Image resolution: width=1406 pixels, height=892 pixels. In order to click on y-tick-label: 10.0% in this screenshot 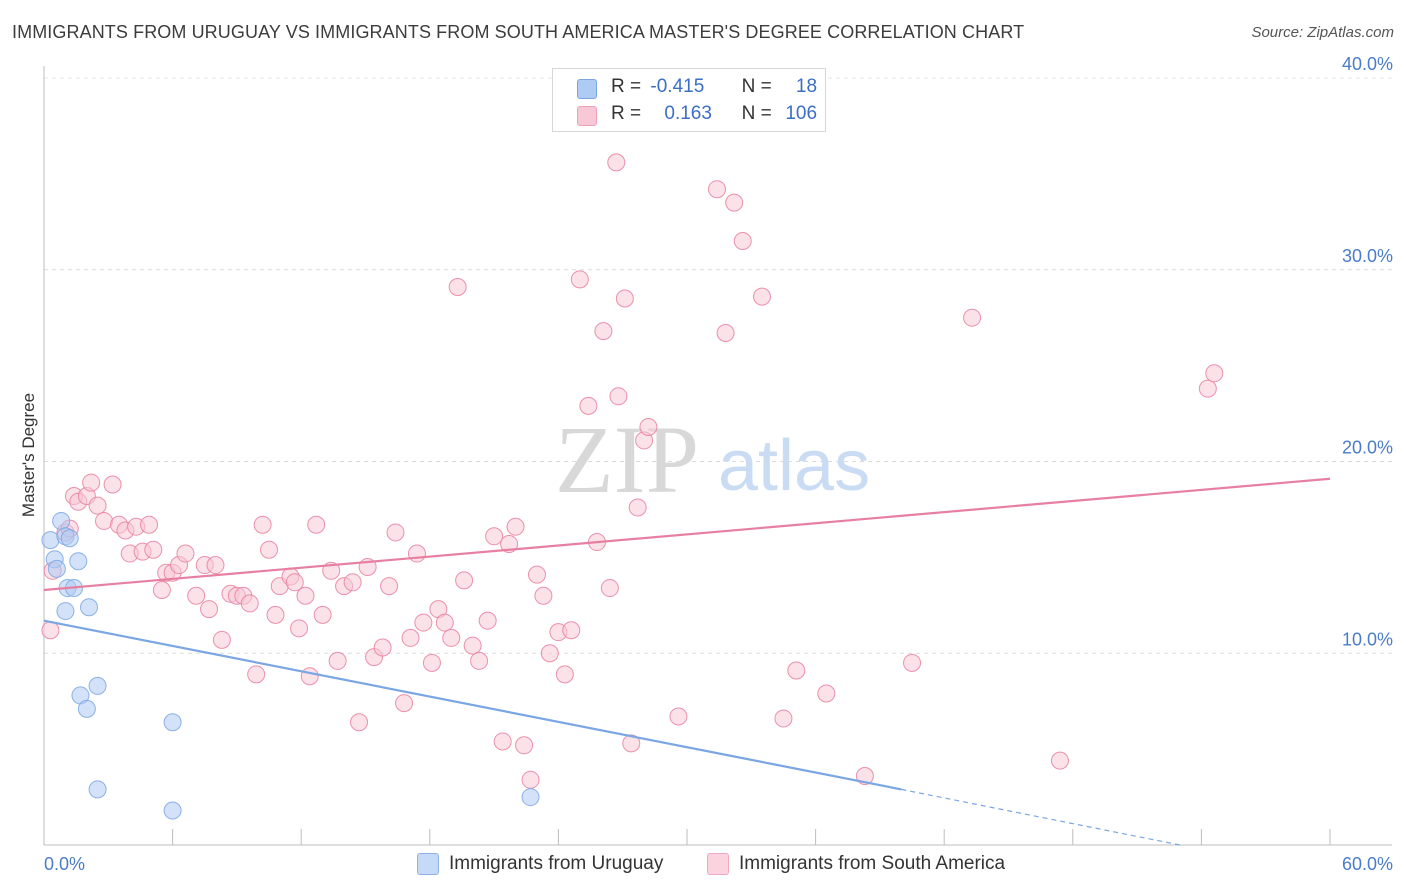, I will do `click(1367, 639)`.